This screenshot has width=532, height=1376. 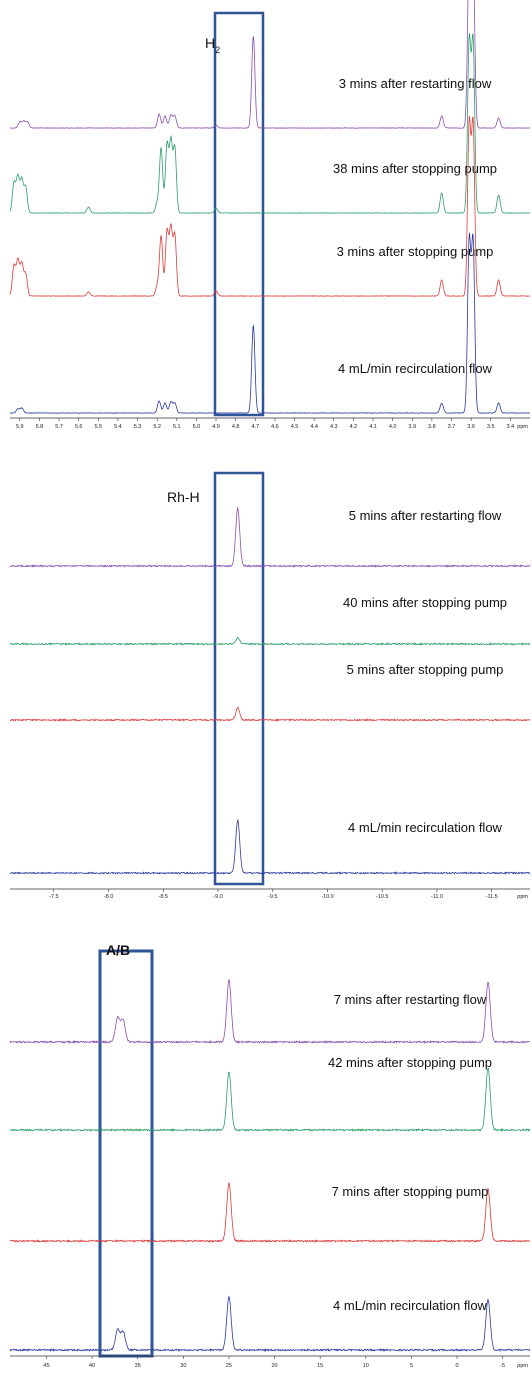 I want to click on x-tick-label: 25, so click(x=229, y=1366).